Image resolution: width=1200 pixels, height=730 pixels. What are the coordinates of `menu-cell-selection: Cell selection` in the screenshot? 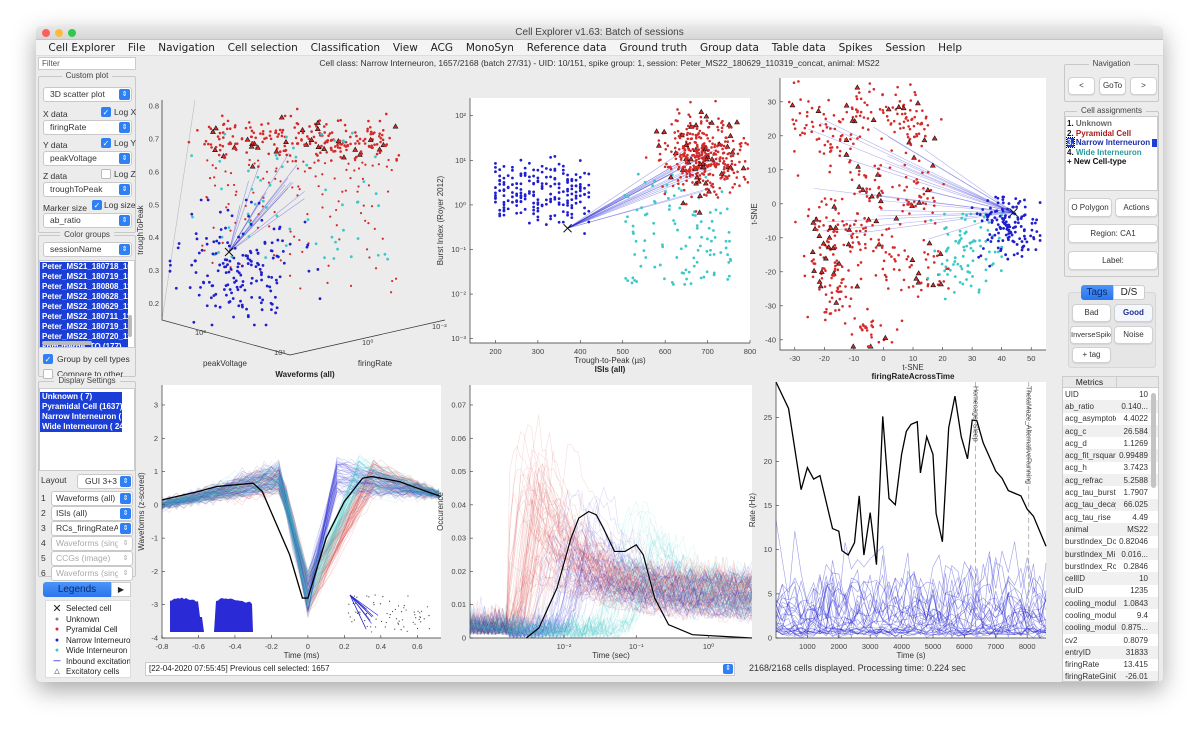 It's located at (262, 48).